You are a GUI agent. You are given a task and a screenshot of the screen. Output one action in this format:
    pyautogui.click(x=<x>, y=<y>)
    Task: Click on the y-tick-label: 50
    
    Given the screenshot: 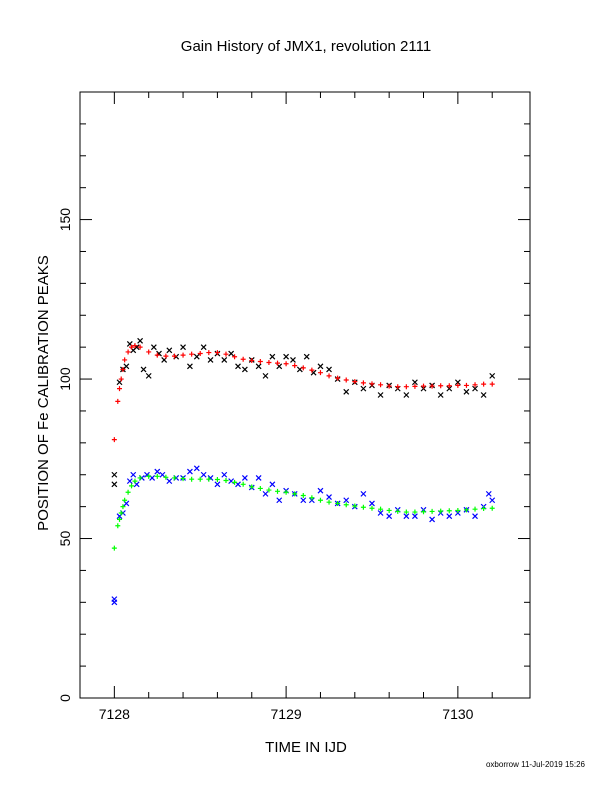 What is the action you would take?
    pyautogui.click(x=65, y=539)
    